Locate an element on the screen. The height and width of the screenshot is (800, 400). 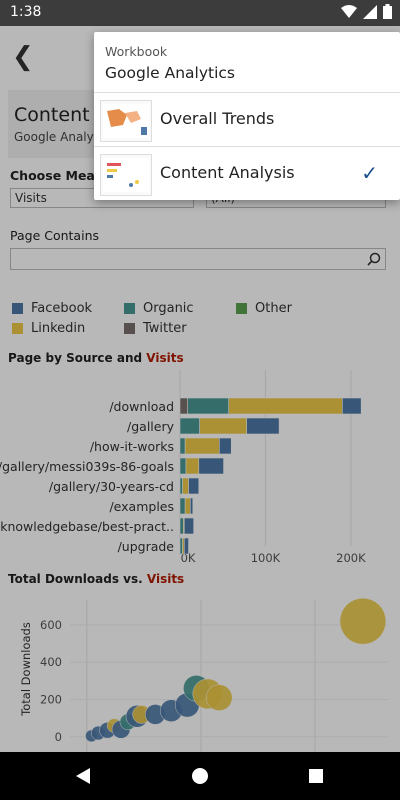
legend-item-organic: Organic is located at coordinates (159, 308).